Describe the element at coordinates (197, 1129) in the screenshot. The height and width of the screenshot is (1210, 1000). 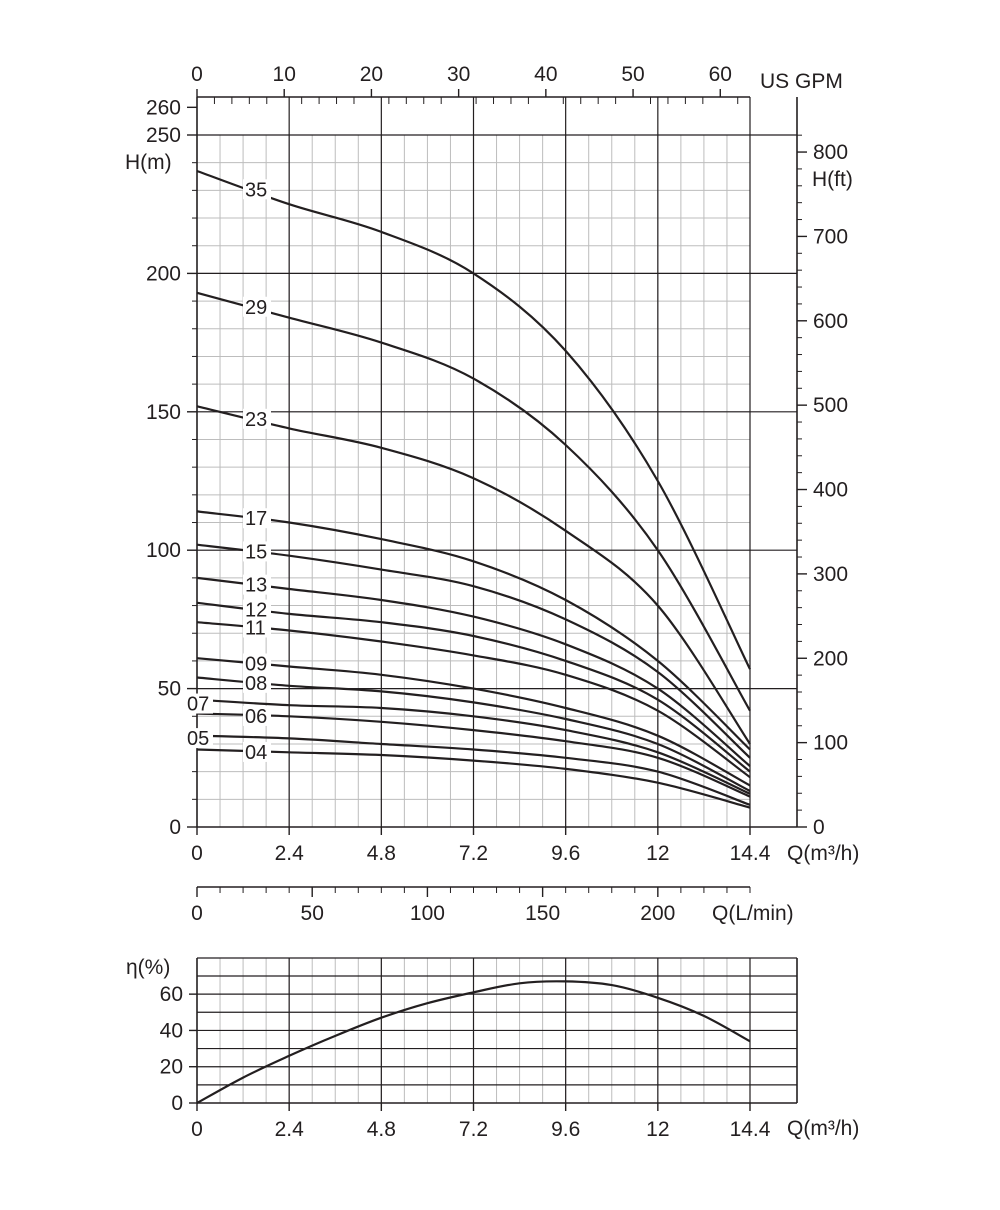
I see `eff-x-tick-label: 0` at that location.